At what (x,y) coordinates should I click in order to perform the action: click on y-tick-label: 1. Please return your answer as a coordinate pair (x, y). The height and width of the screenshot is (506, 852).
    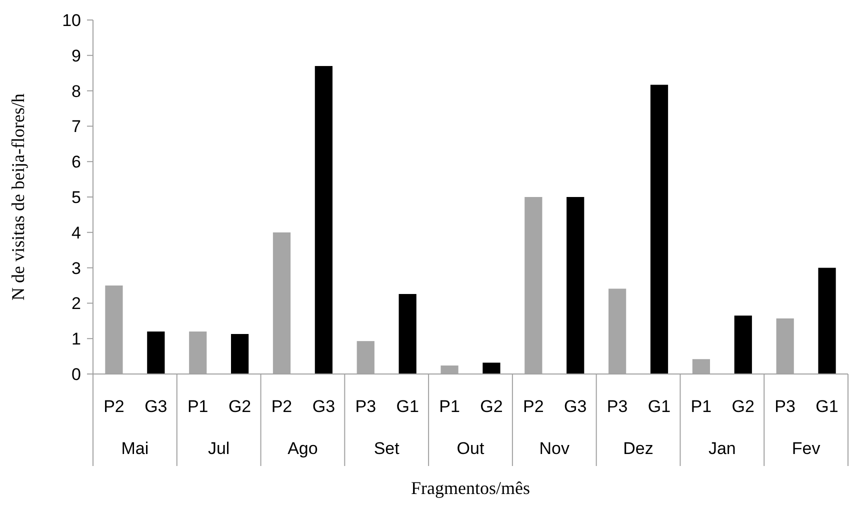
    Looking at the image, I should click on (76, 339).